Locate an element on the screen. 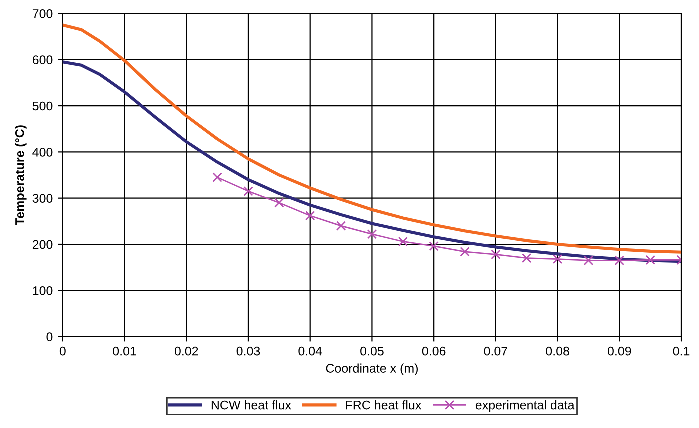  legend-label: experimental data is located at coordinates (525, 406).